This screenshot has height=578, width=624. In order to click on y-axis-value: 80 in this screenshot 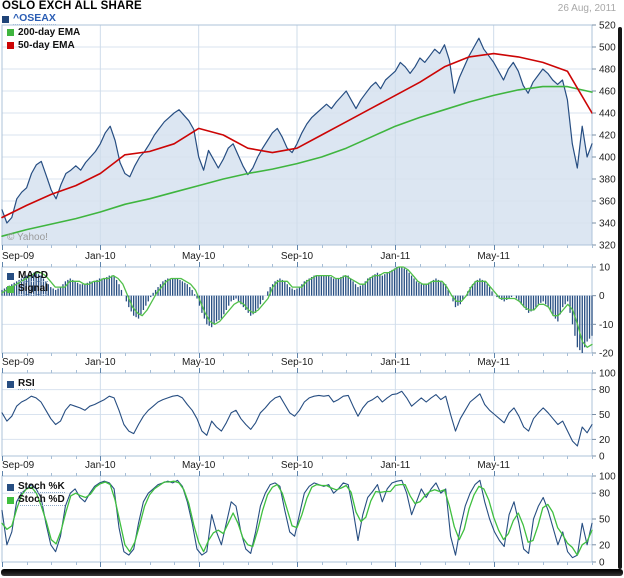, I will do `click(605, 494)`.